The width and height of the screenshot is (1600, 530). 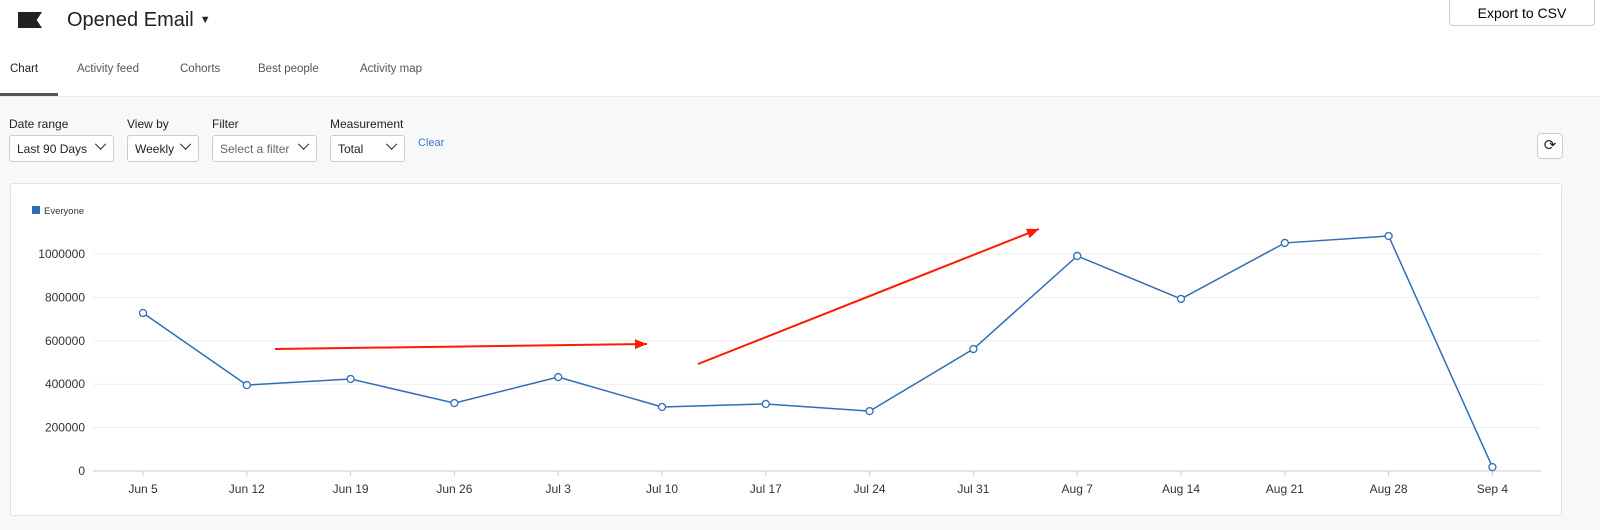 I want to click on view-by-value: Weekly, so click(x=155, y=149).